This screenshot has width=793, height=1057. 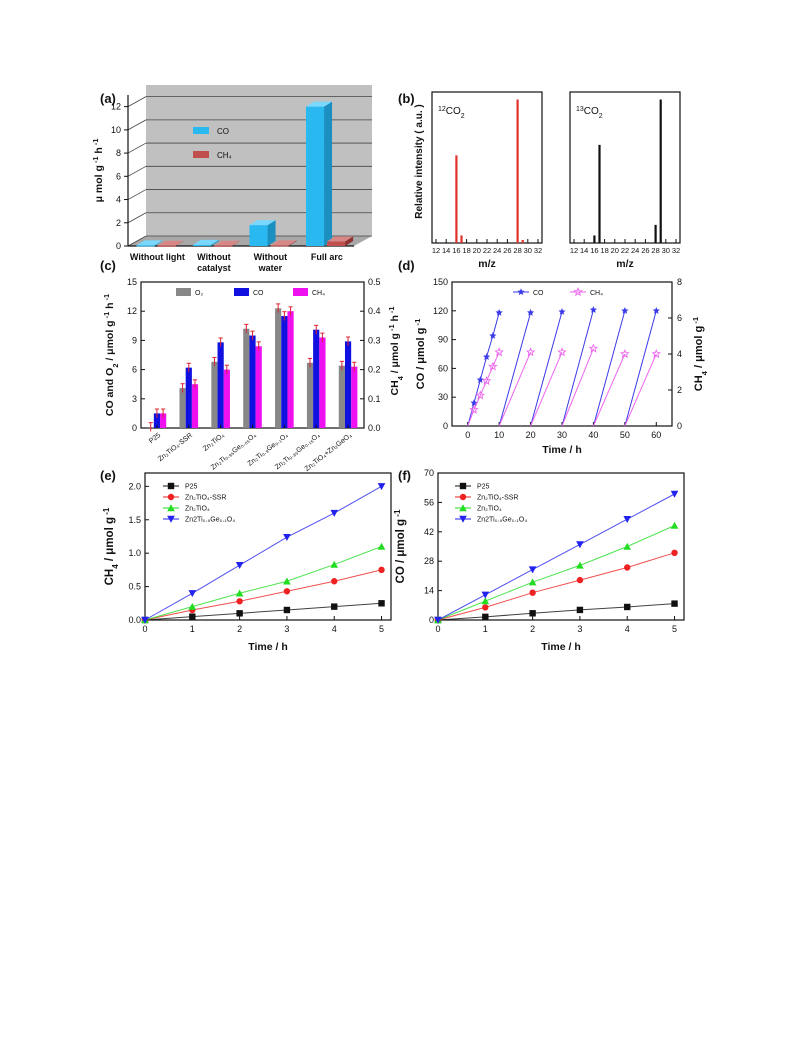 I want to click on bar-CH₄-2, so click(x=226, y=398).